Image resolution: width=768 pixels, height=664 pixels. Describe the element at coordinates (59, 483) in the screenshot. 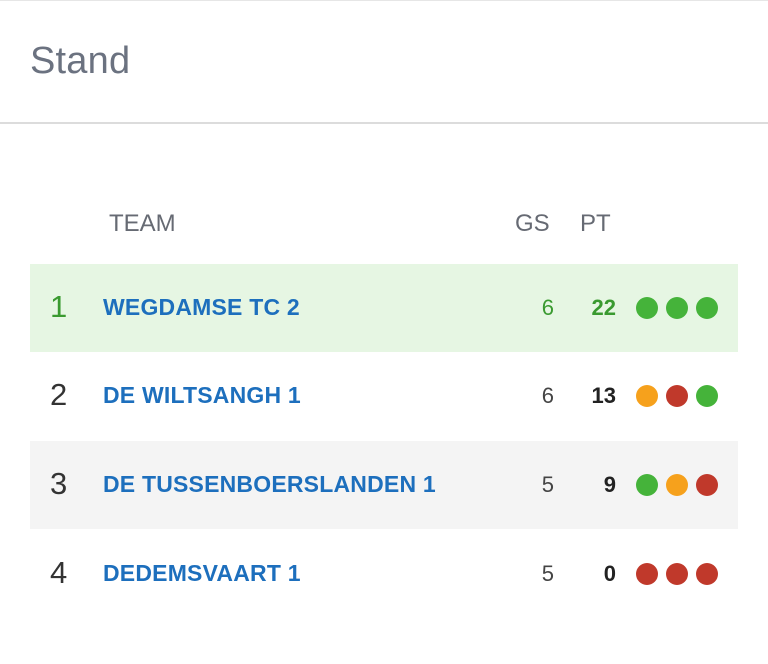

I see `rank: 3` at that location.